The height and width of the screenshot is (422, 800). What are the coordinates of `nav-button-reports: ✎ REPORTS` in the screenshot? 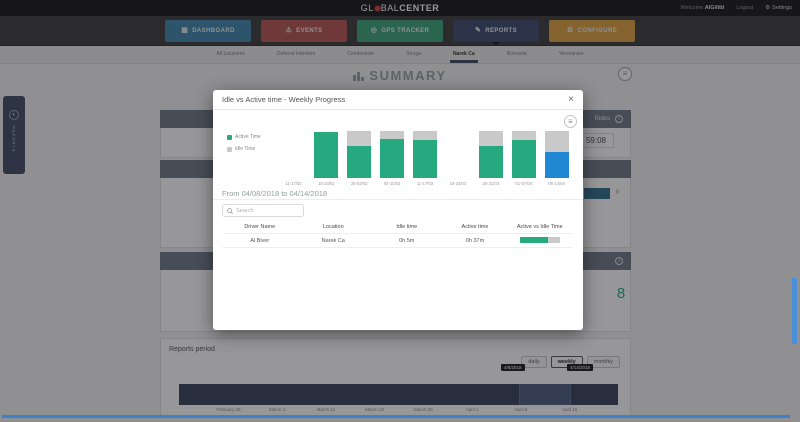 It's located at (496, 32).